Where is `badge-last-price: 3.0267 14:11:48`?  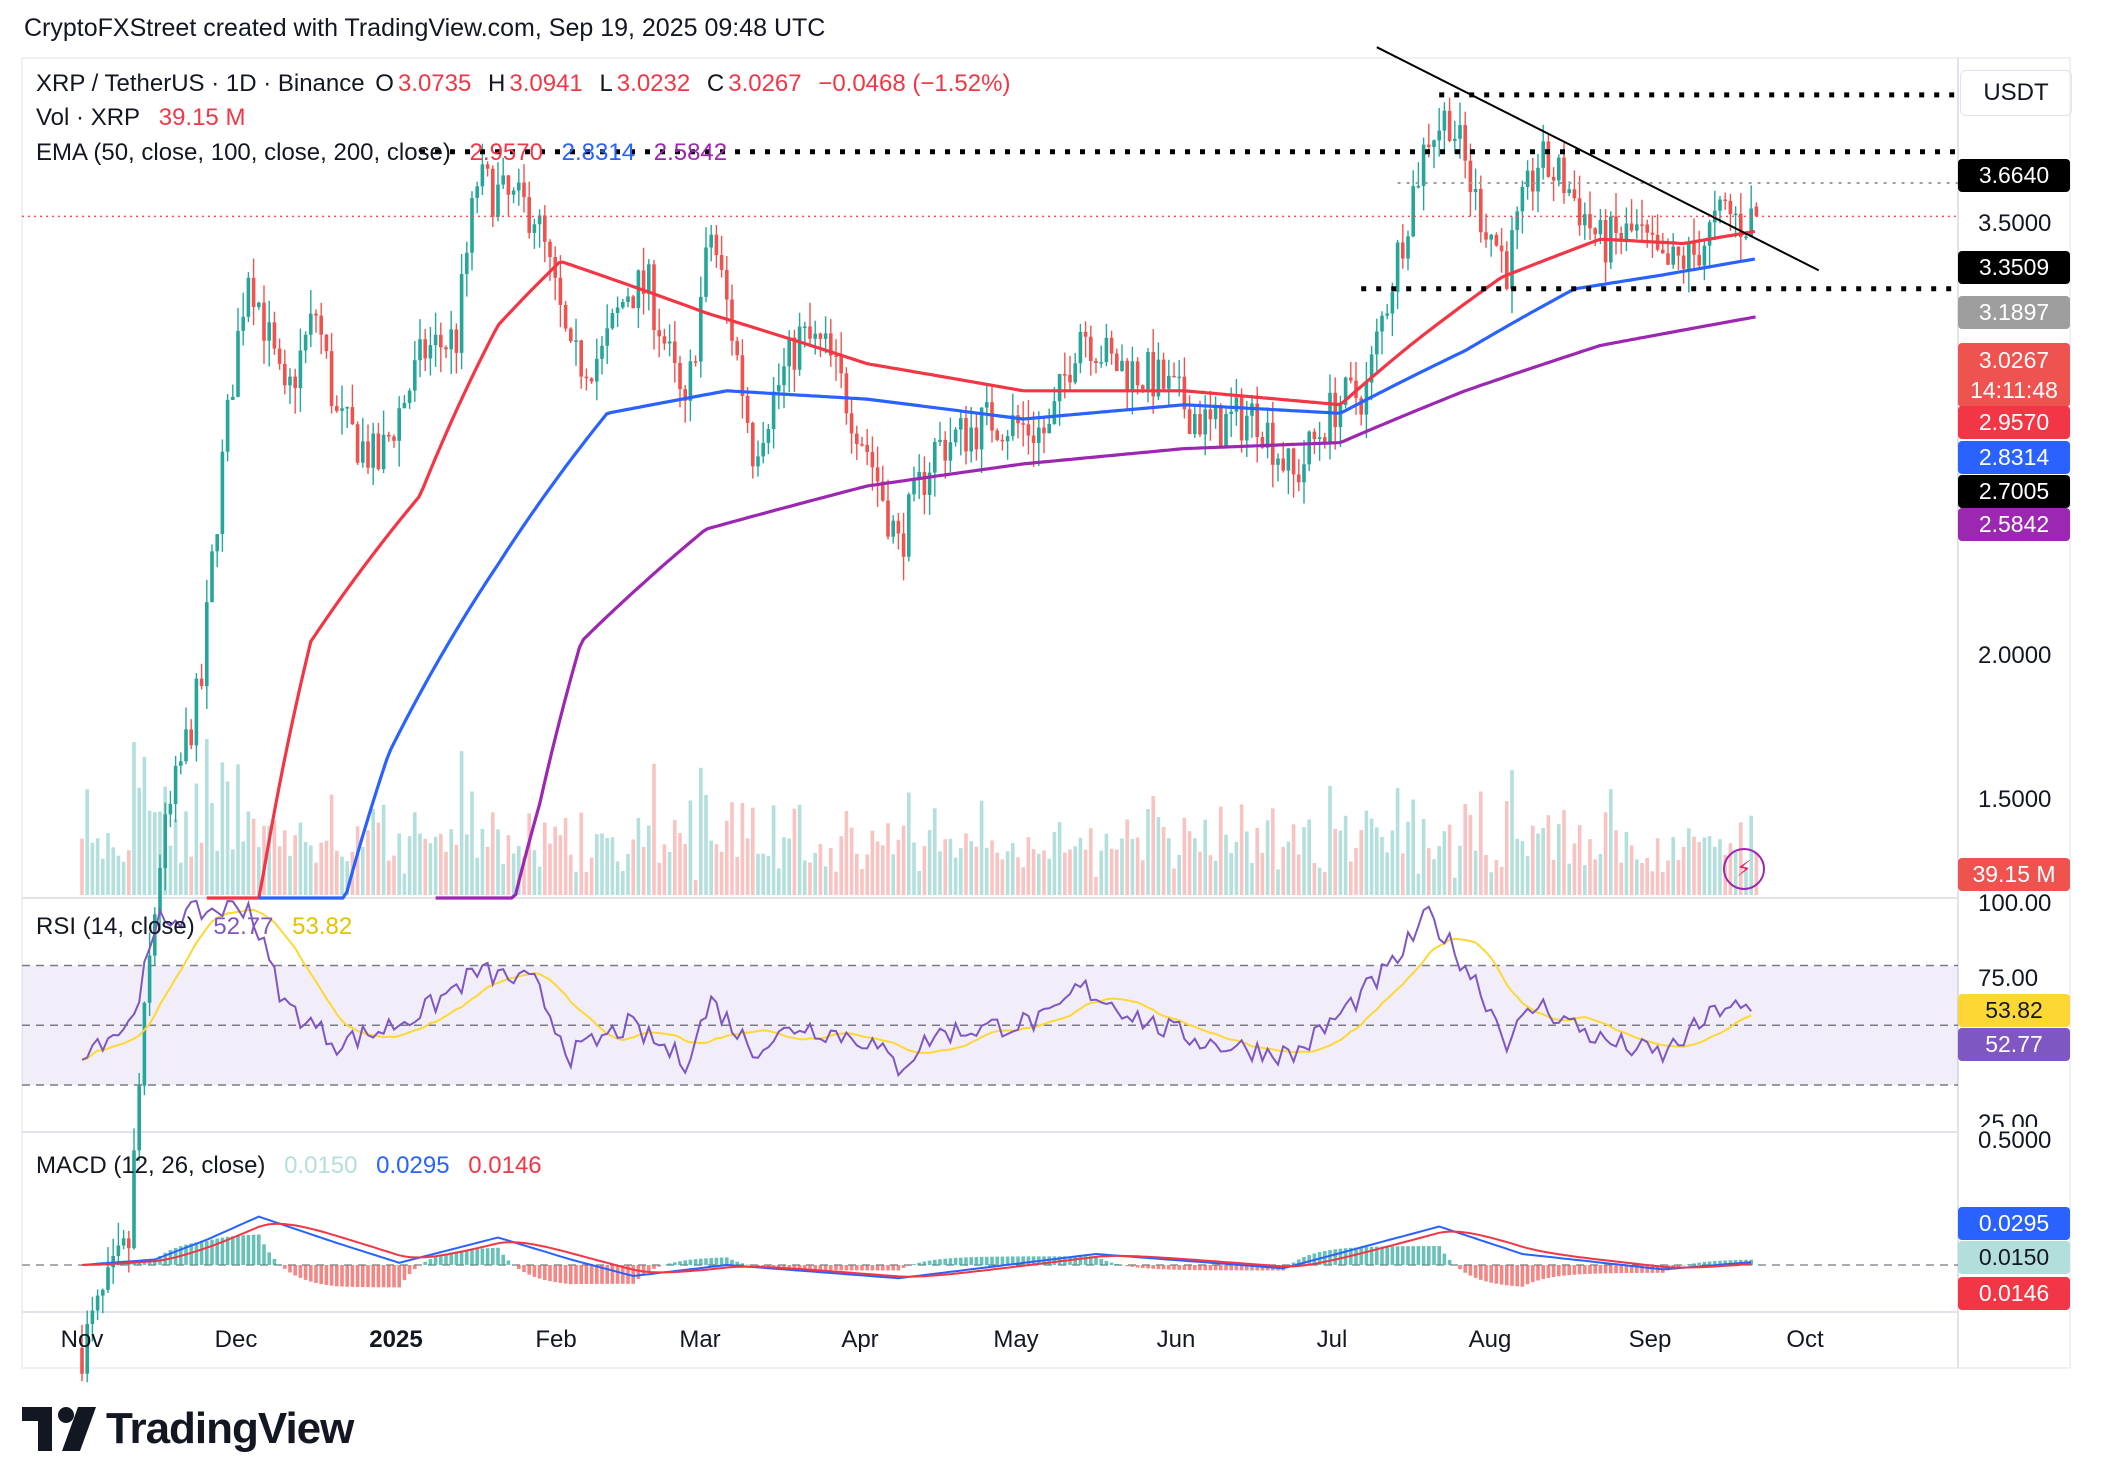 badge-last-price: 3.0267 14:11:48 is located at coordinates (2014, 375).